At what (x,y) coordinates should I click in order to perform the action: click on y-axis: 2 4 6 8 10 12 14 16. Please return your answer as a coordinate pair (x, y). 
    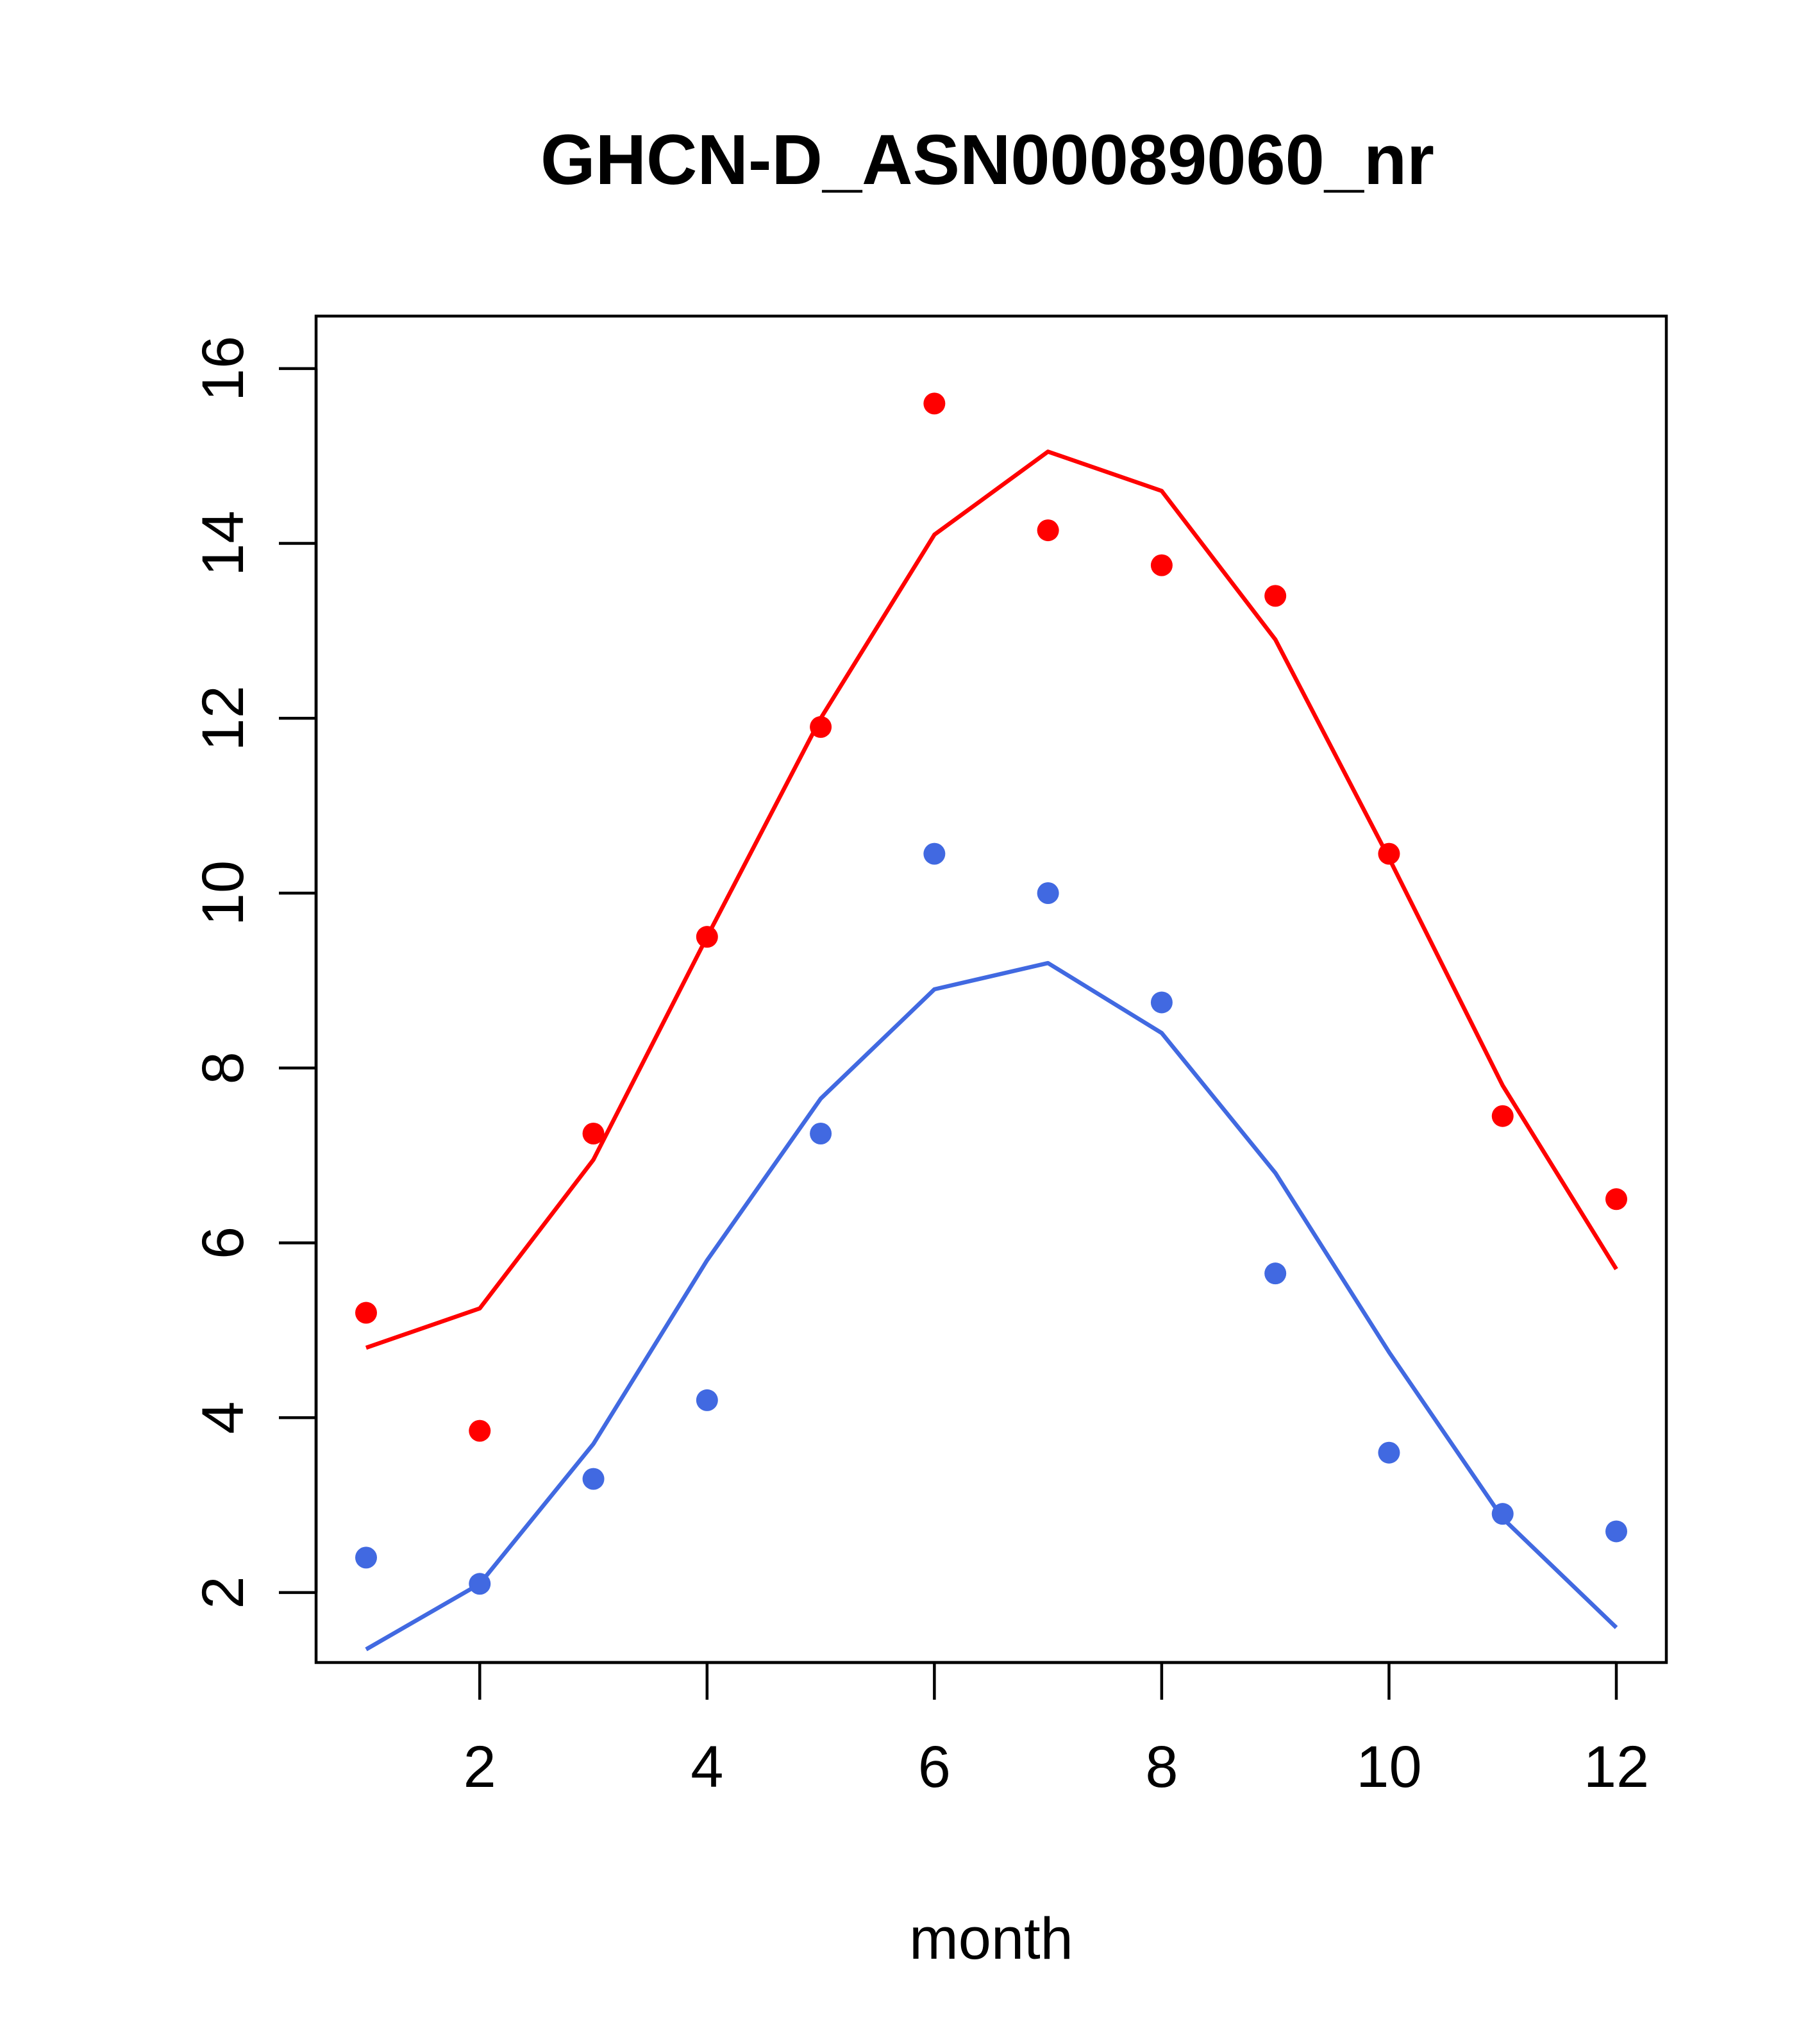
    Looking at the image, I should click on (254, 972).